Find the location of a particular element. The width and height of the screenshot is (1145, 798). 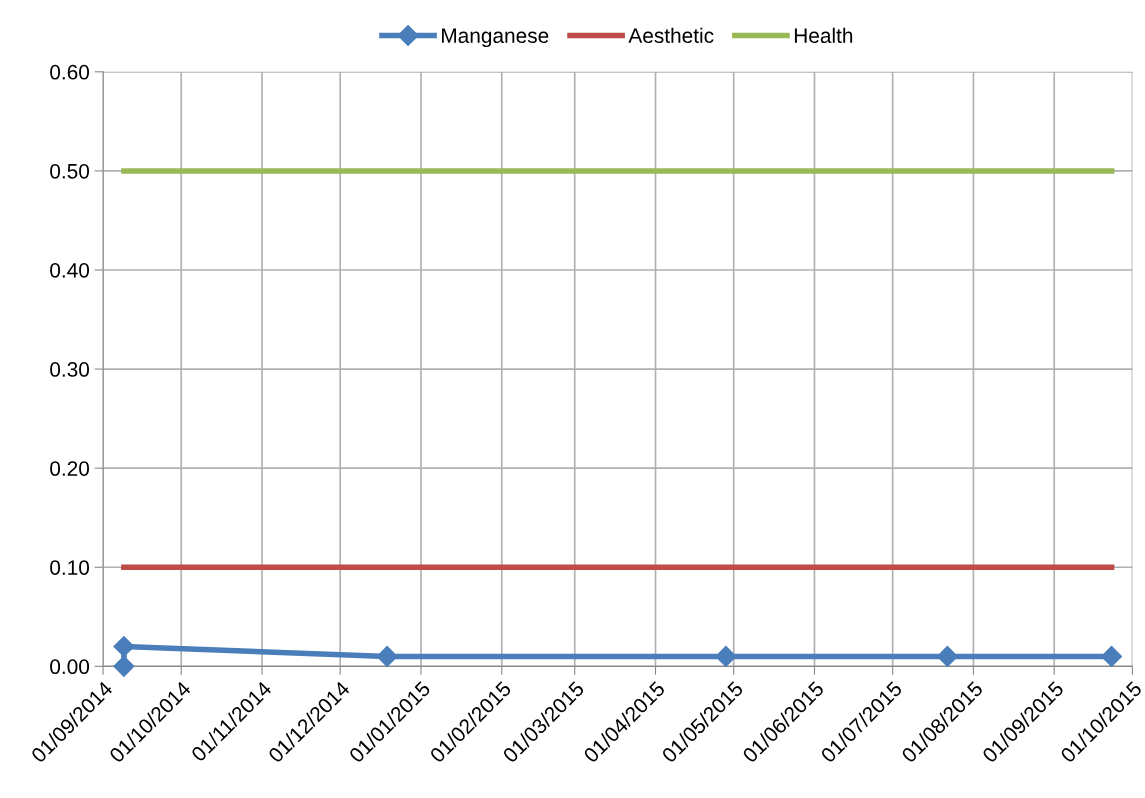

y-tick-label: 0.40 is located at coordinates (70, 270).